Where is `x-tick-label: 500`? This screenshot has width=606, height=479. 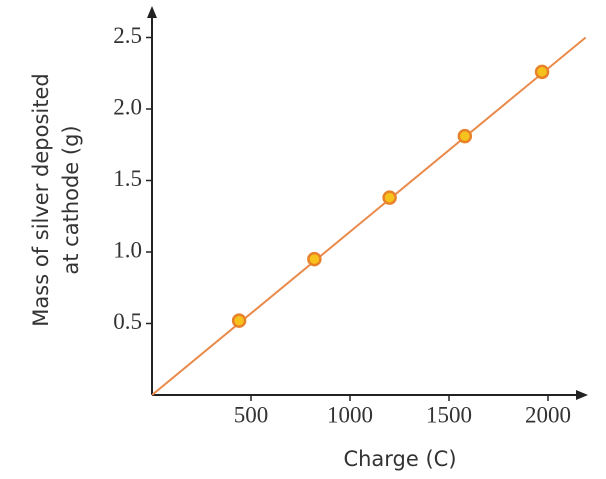 x-tick-label: 500 is located at coordinates (251, 414).